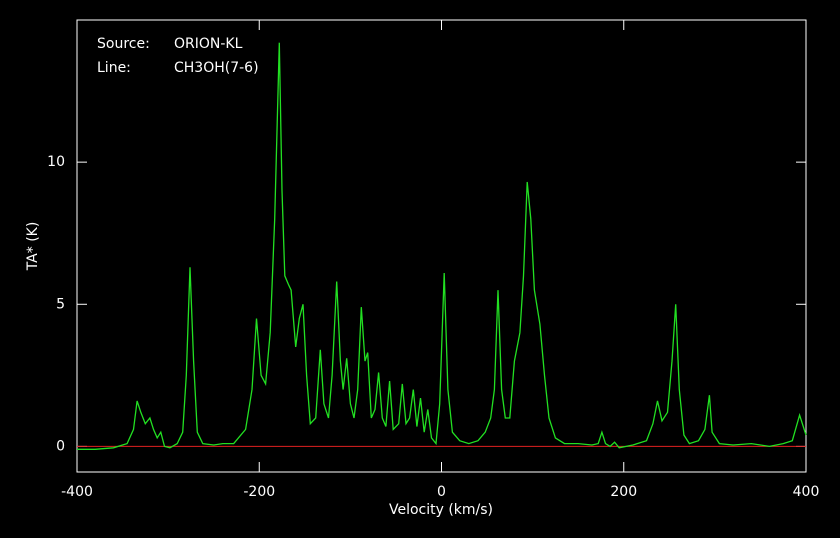  Describe the element at coordinates (33, 247) in the screenshot. I see `y-axis-label: TA* (K)` at that location.